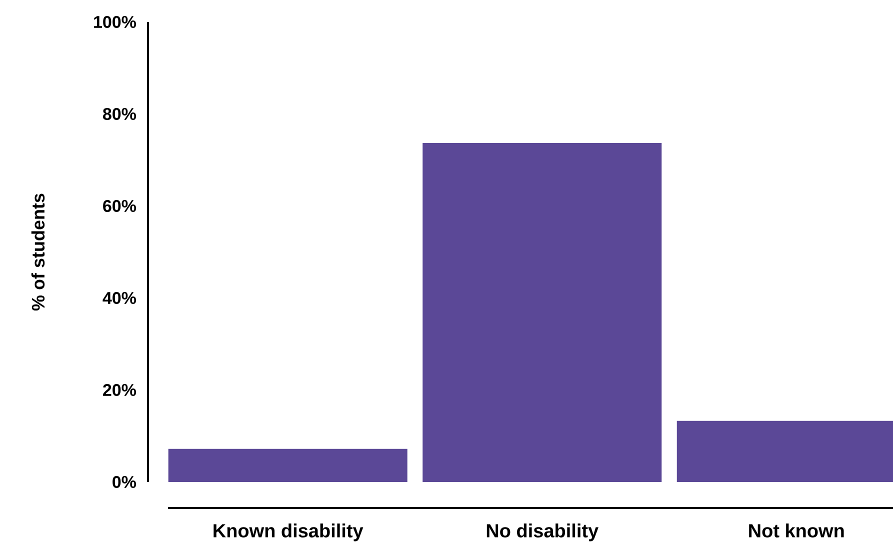 This screenshot has height=552, width=893. I want to click on y-tick-label: 80%, so click(119, 114).